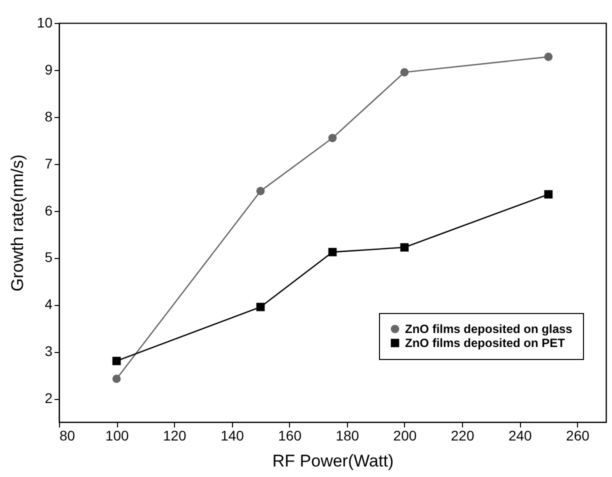  I want to click on y-tick-label: 4, so click(48, 304).